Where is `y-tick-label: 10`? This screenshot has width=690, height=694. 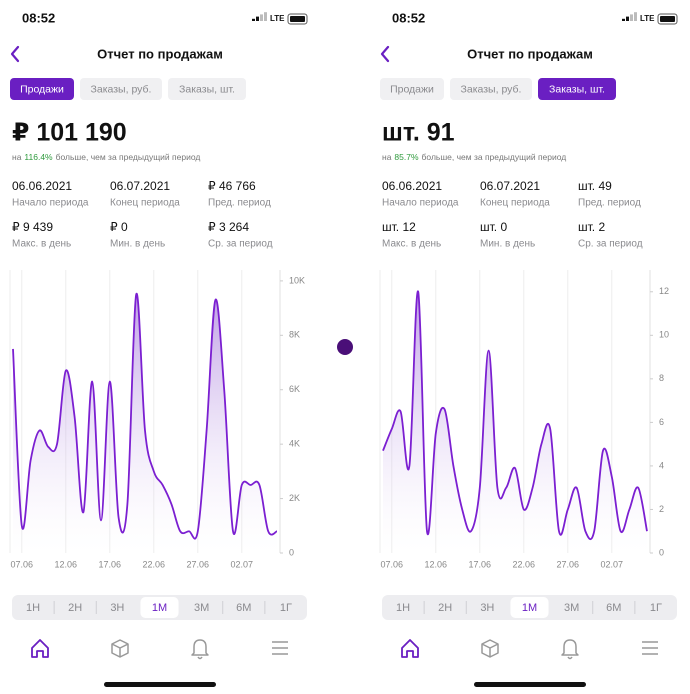
y-tick-label: 10 is located at coordinates (664, 335).